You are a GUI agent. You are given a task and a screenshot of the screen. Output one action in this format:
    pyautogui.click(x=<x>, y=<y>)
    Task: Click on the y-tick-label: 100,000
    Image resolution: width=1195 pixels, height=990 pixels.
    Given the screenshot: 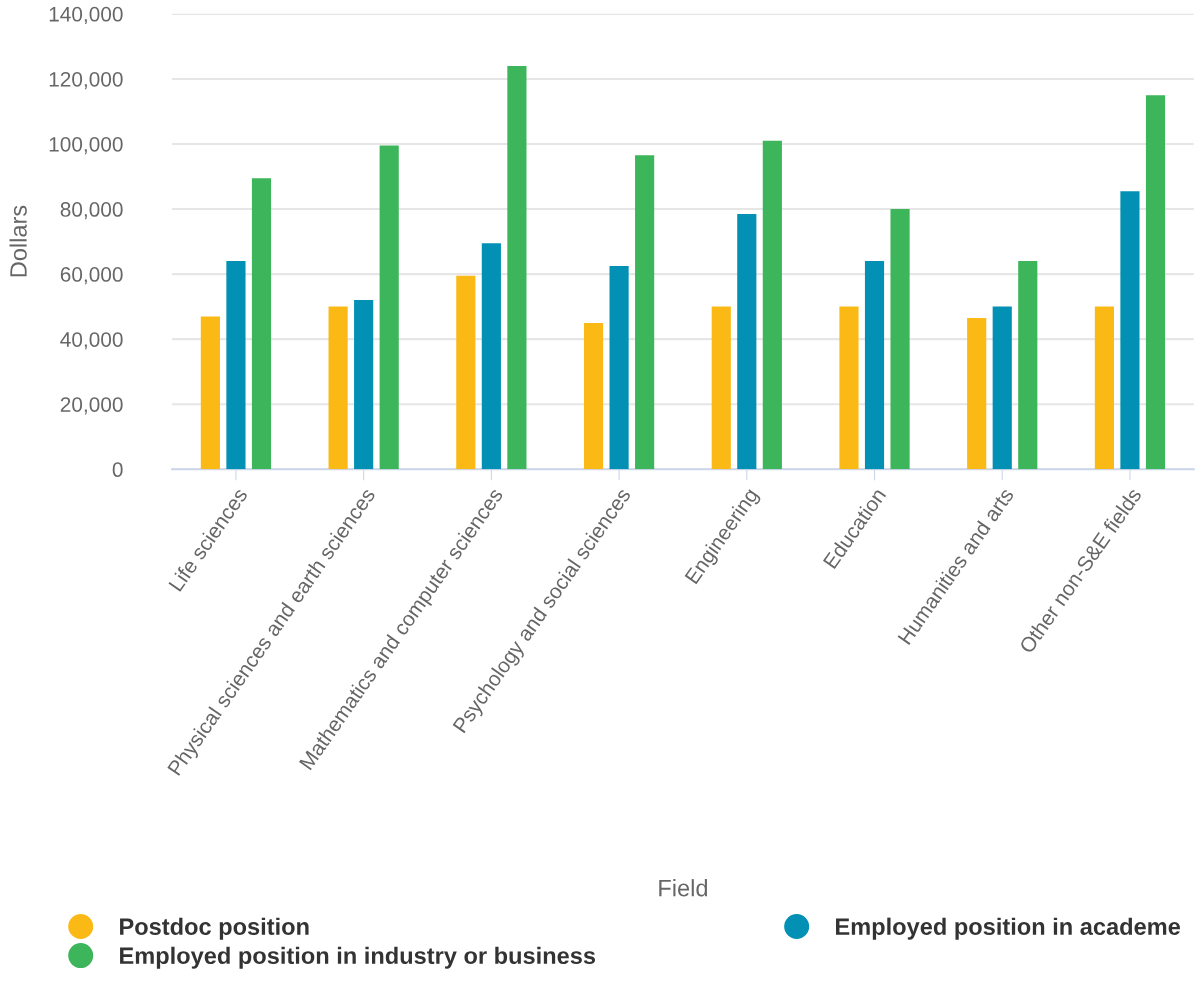 What is the action you would take?
    pyautogui.click(x=86, y=145)
    